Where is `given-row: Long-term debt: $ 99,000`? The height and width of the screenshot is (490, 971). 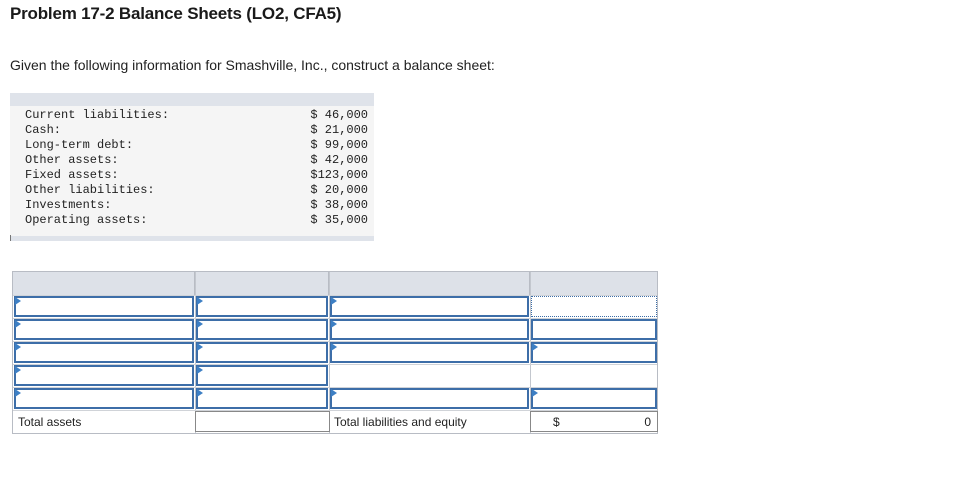
given-row: Long-term debt: $ 99,000 is located at coordinates (196, 145).